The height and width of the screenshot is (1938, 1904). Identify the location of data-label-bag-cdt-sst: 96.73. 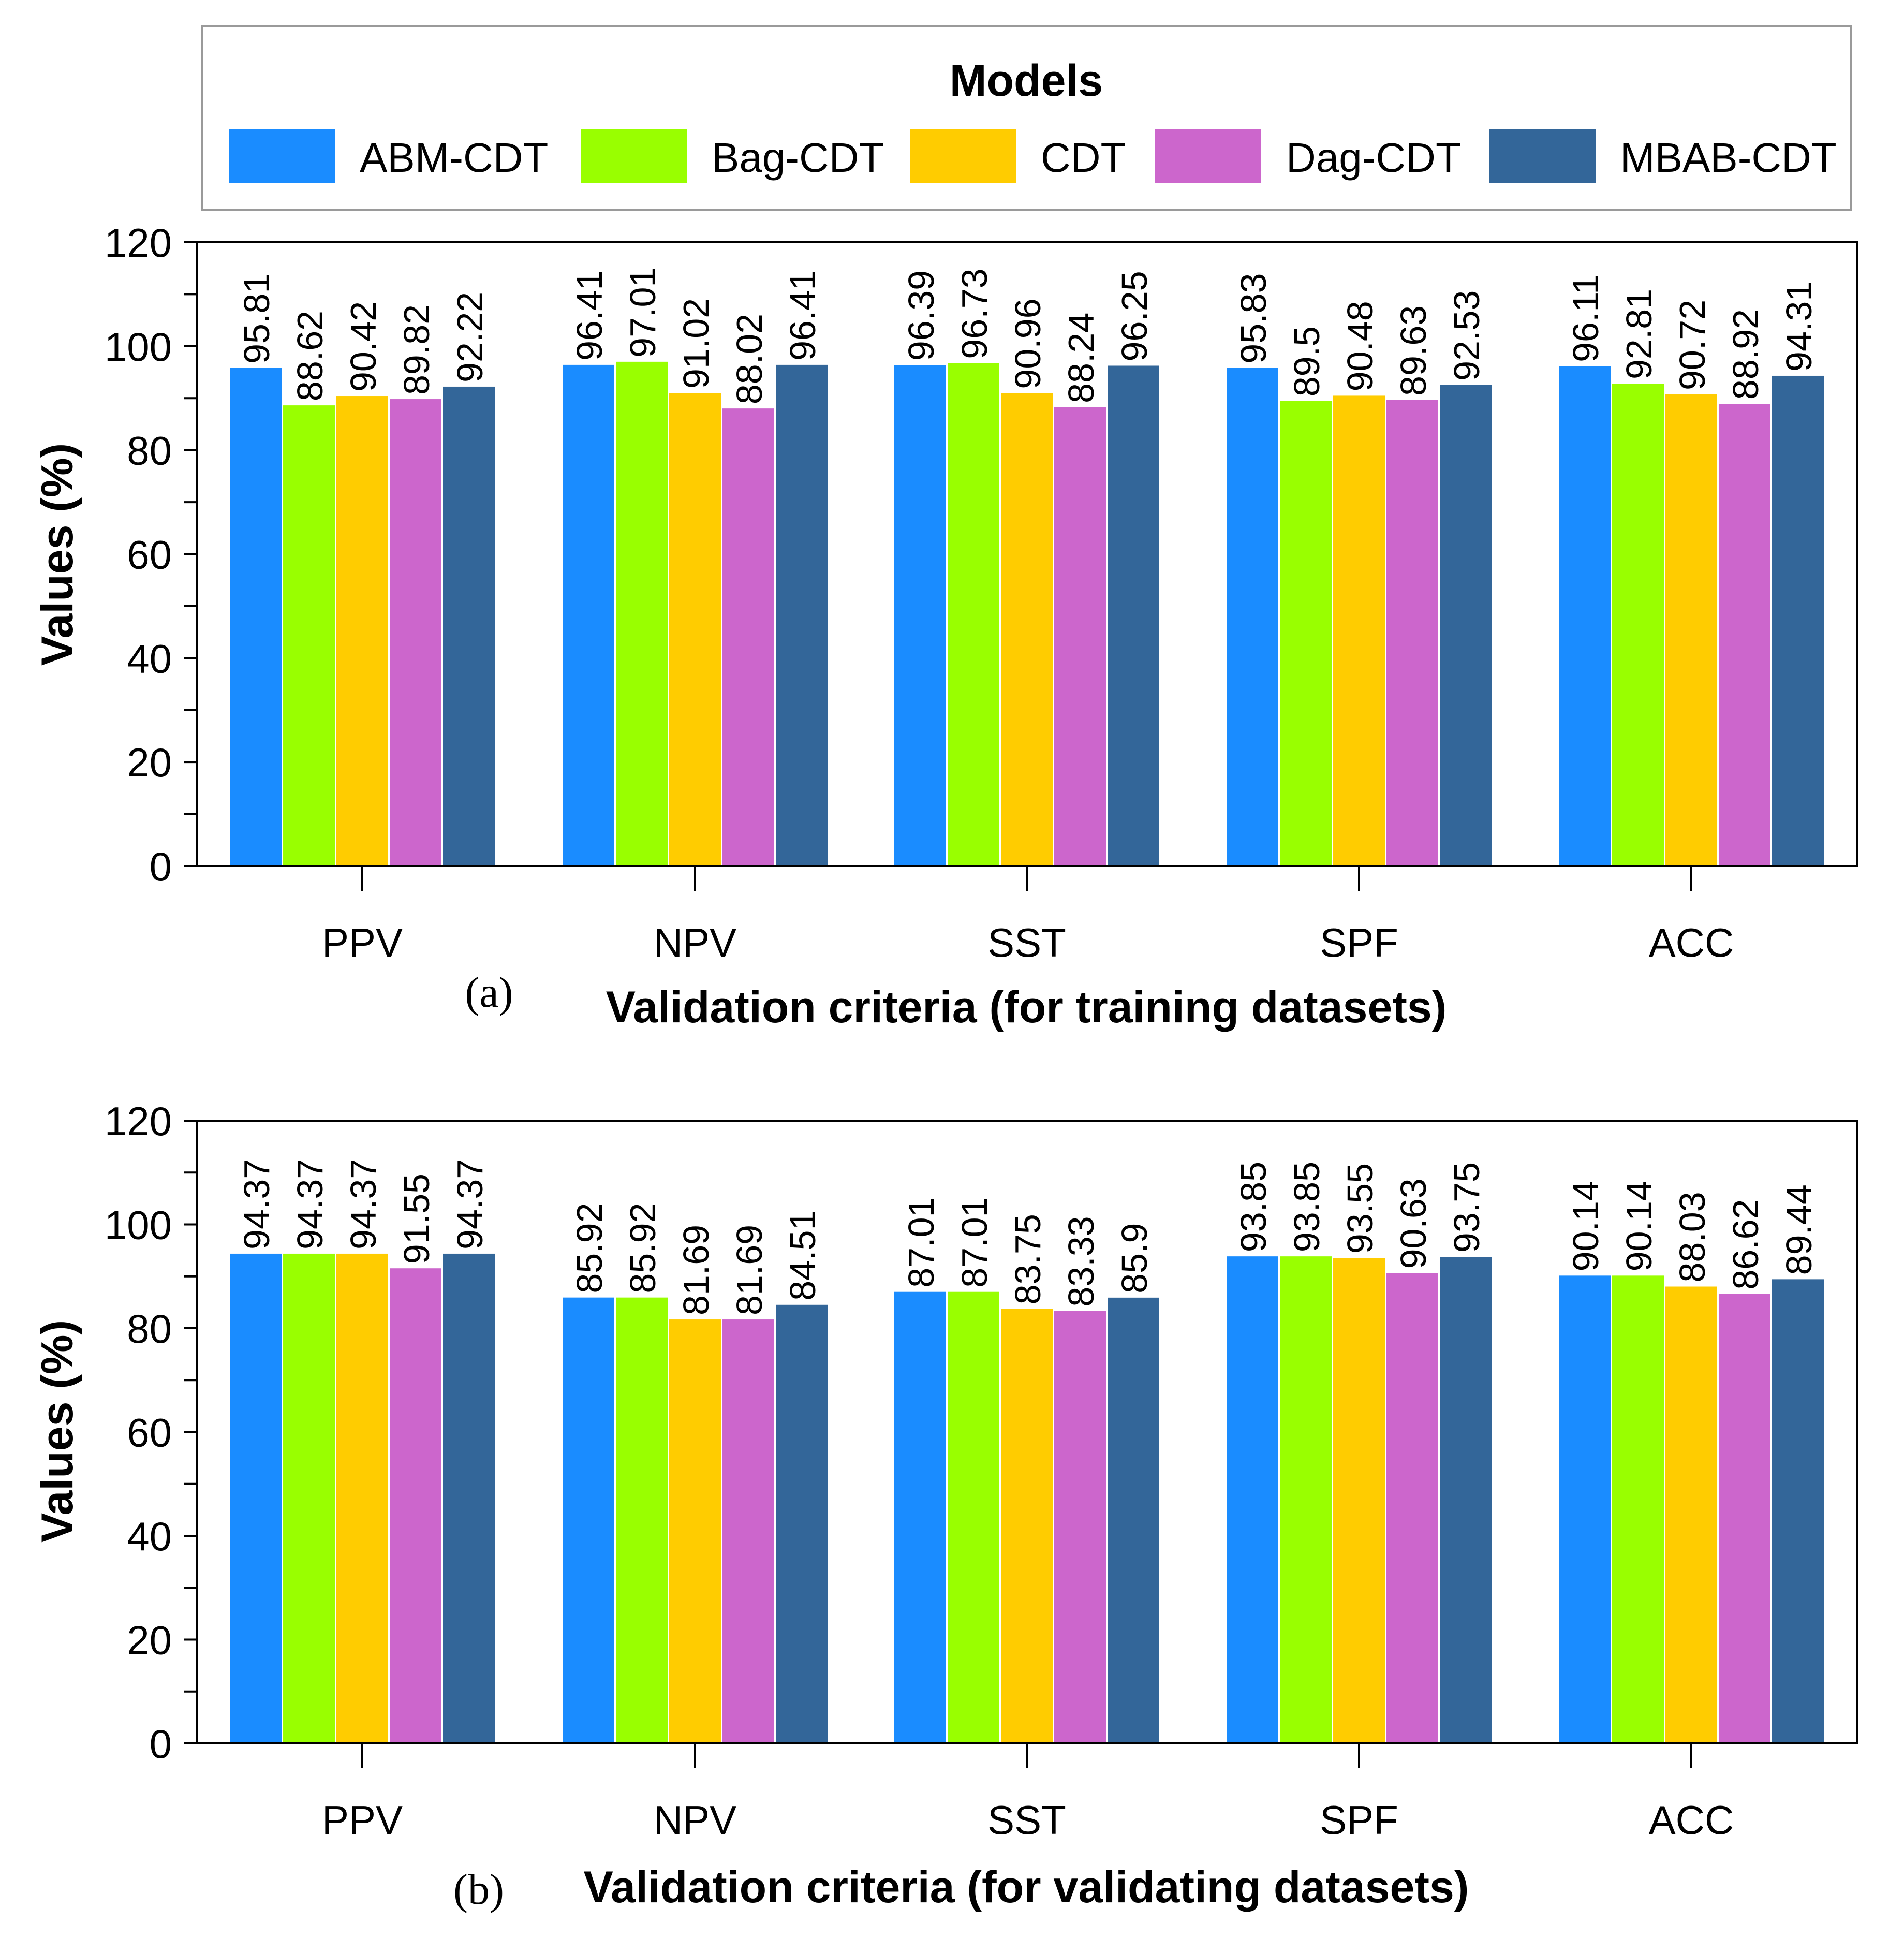
(974, 313).